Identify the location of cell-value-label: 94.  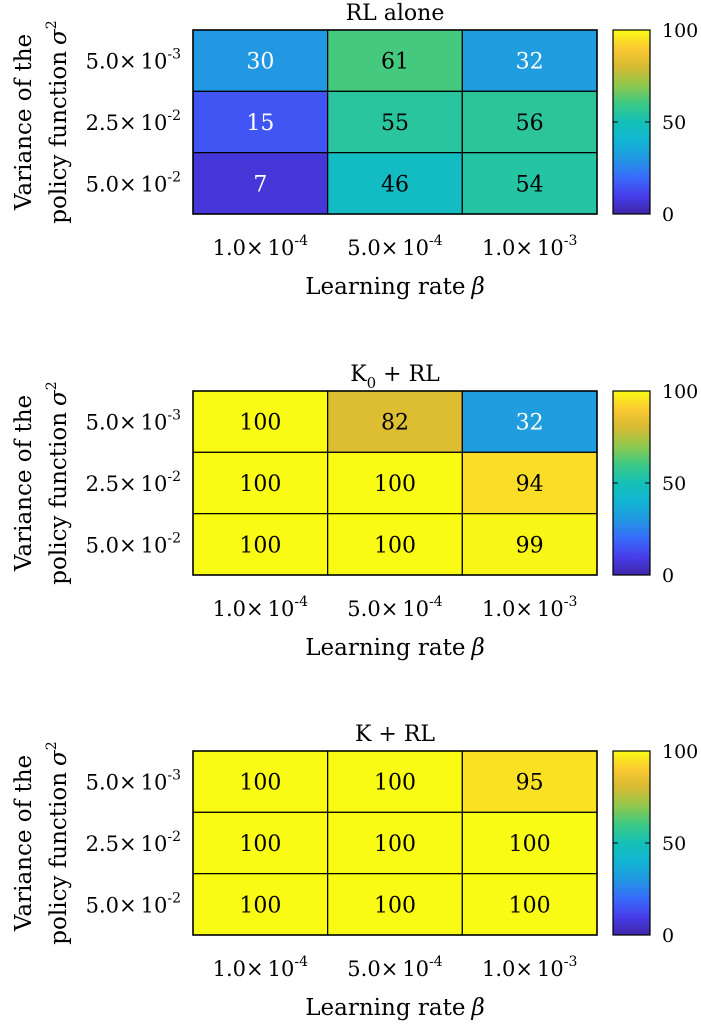
(530, 484).